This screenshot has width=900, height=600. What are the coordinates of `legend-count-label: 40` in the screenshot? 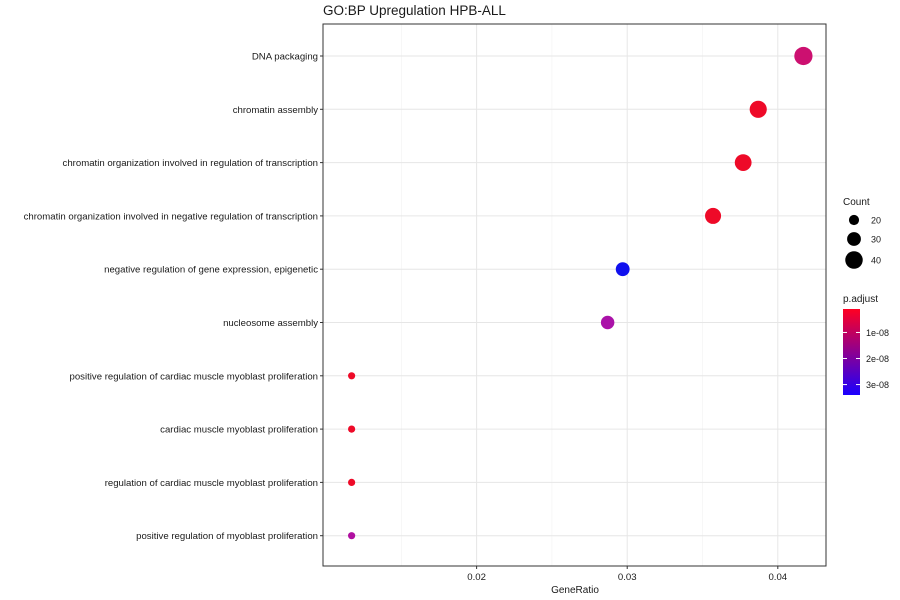 It's located at (876, 261).